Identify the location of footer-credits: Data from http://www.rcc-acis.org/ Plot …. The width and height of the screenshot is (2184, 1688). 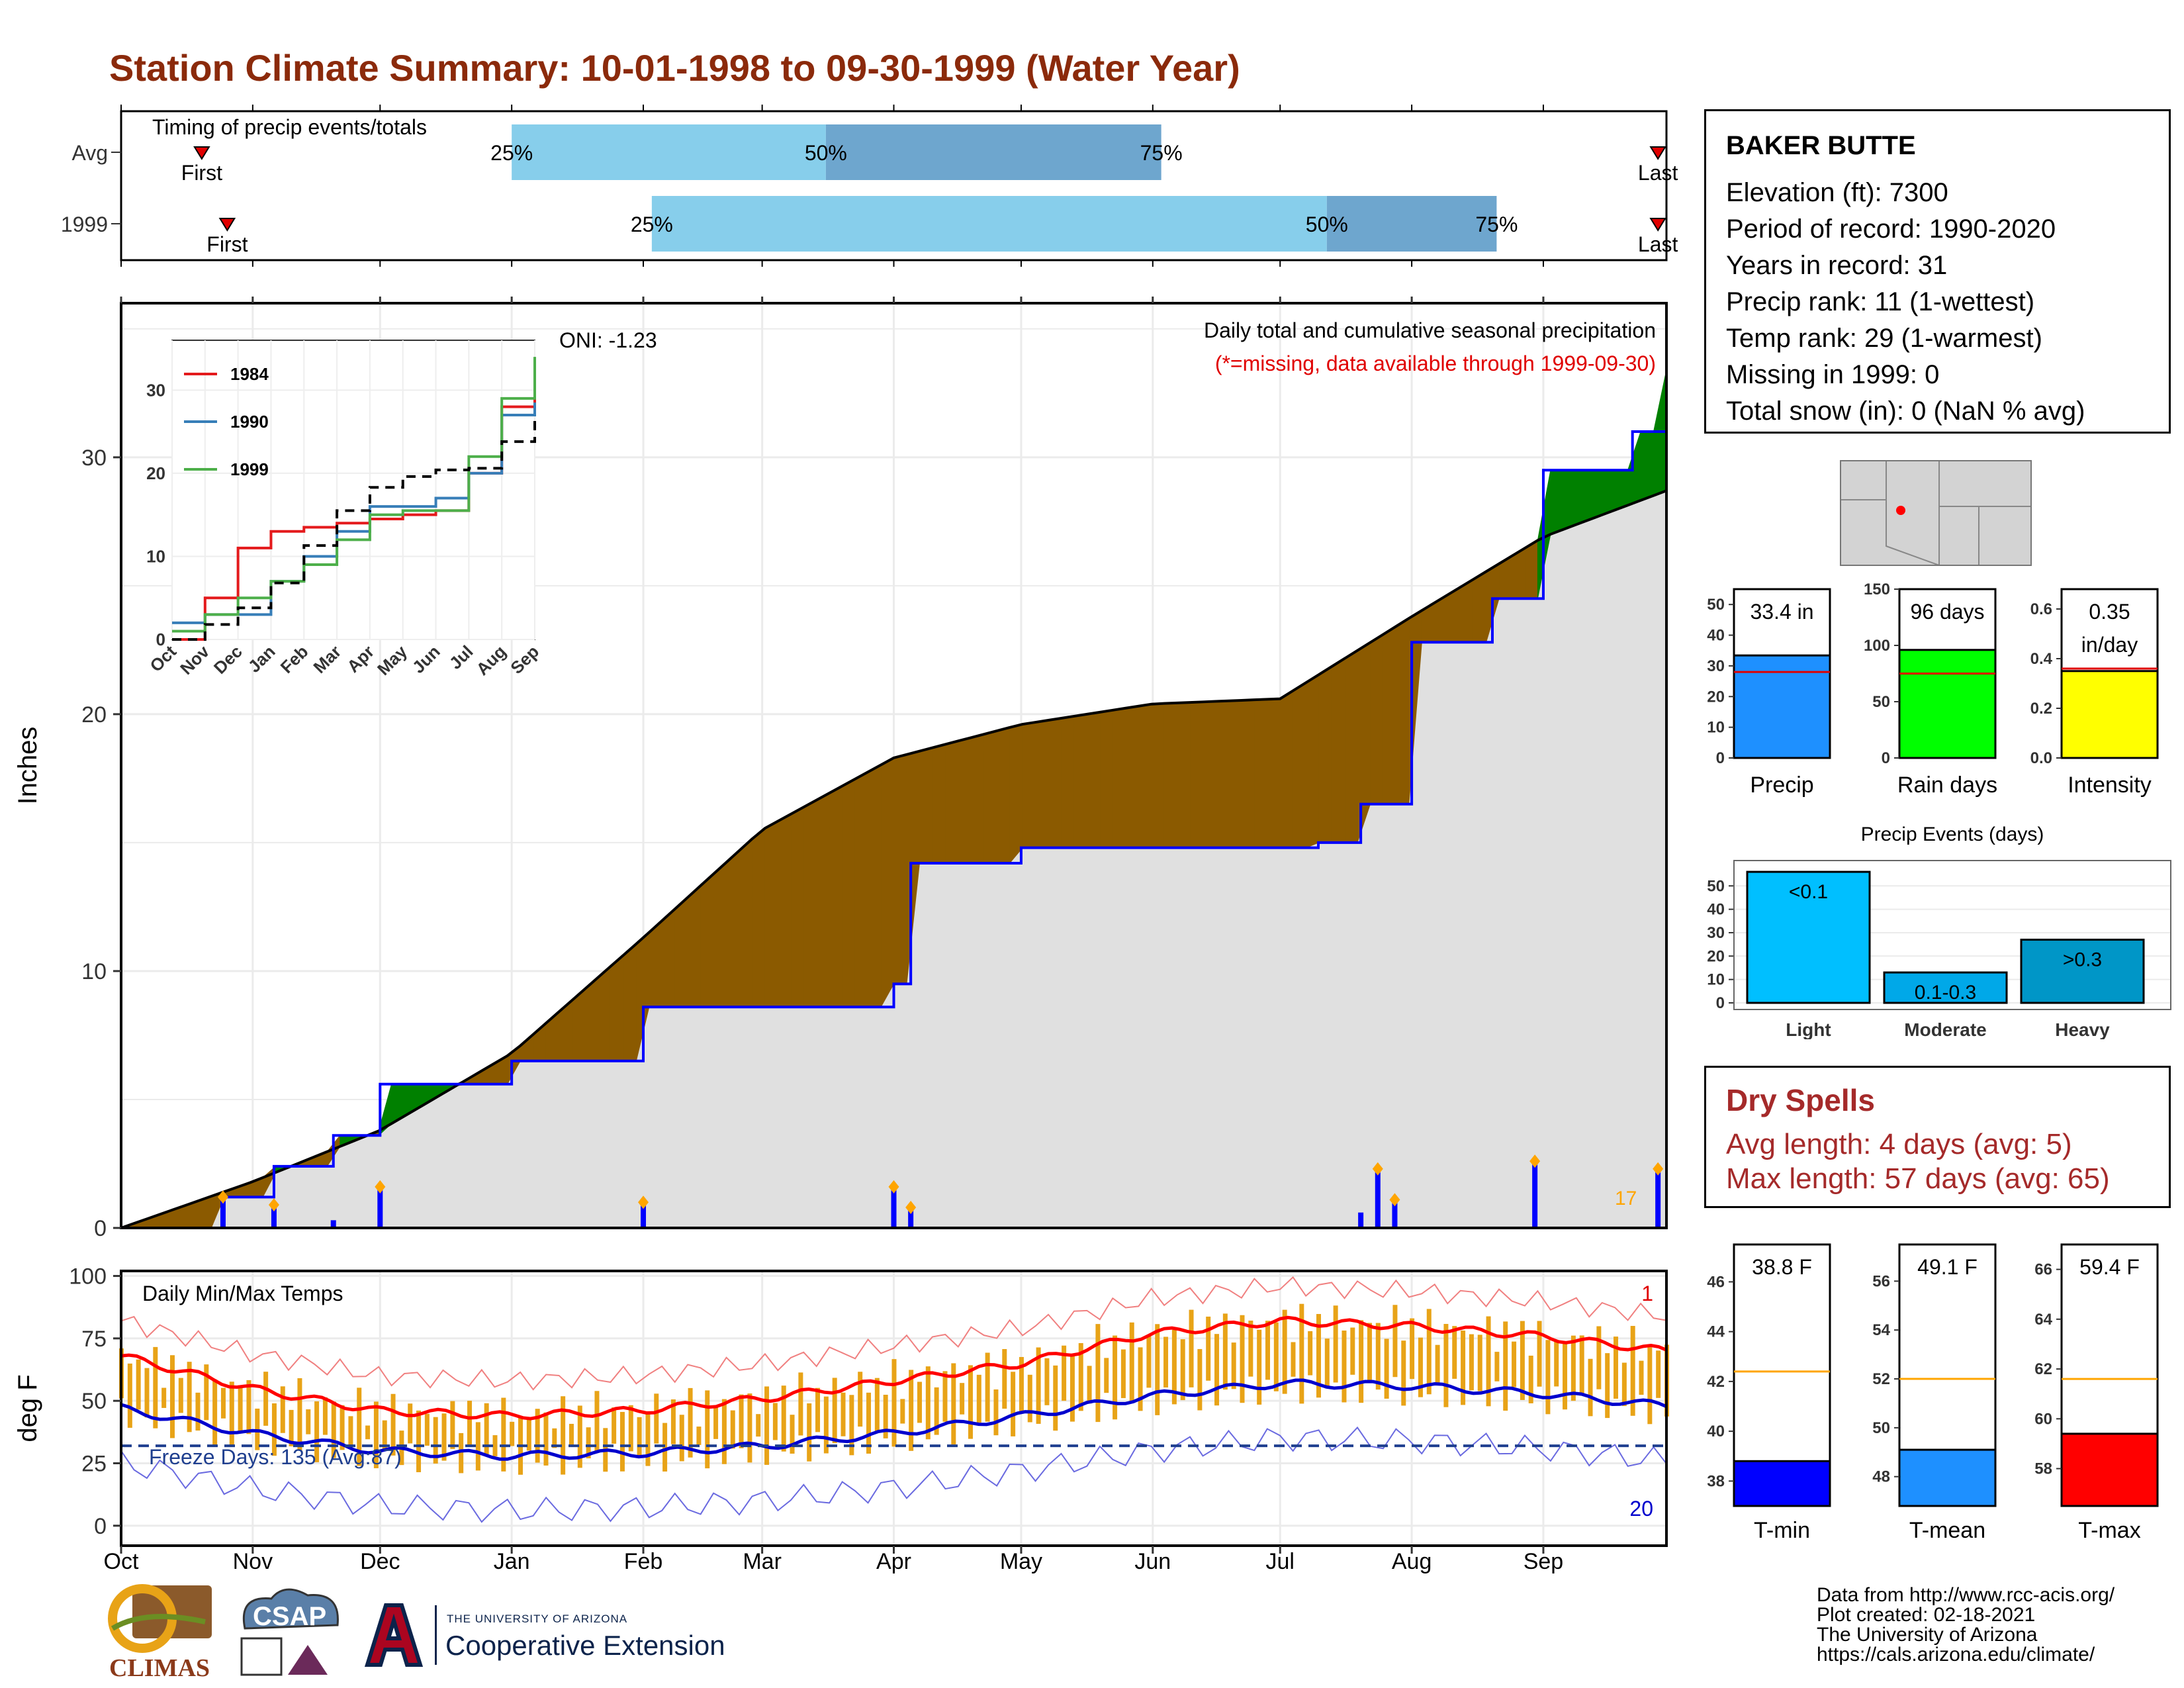
(1966, 1625).